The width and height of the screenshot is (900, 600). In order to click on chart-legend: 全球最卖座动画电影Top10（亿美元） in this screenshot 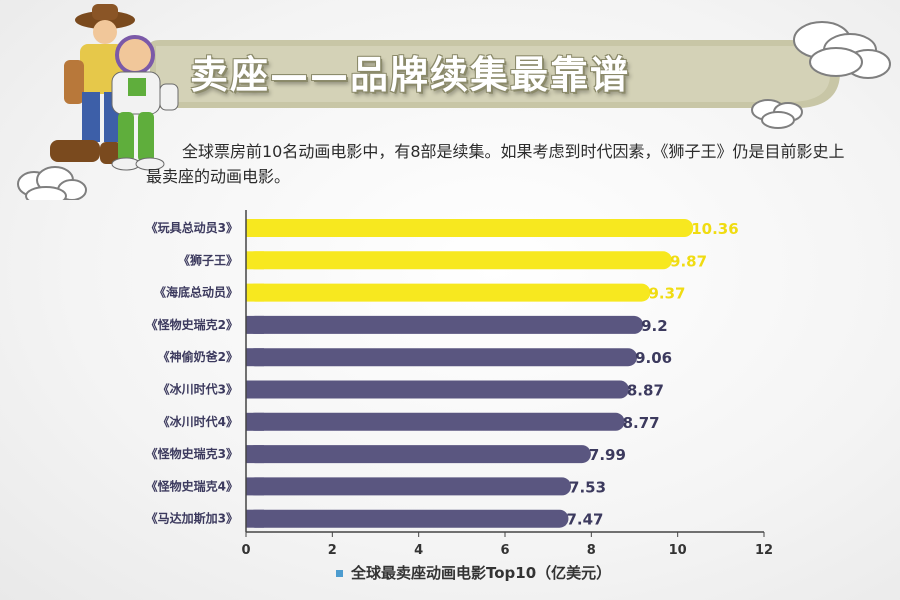, I will do `click(473, 572)`.